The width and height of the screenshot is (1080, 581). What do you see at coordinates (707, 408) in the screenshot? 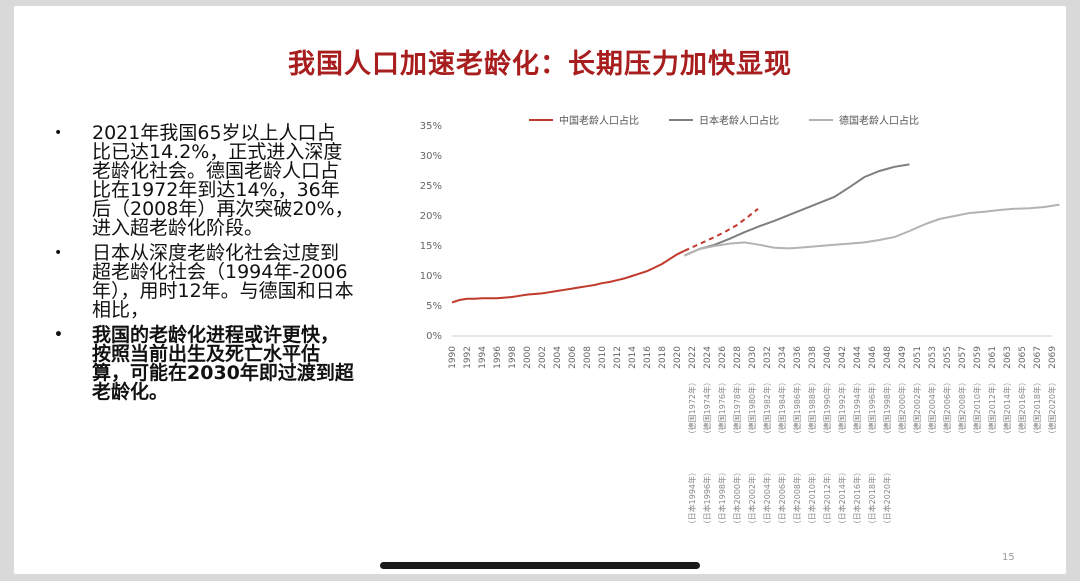
I see `x-tick-sublabel-germany: （德国1974年）` at bounding box center [707, 408].